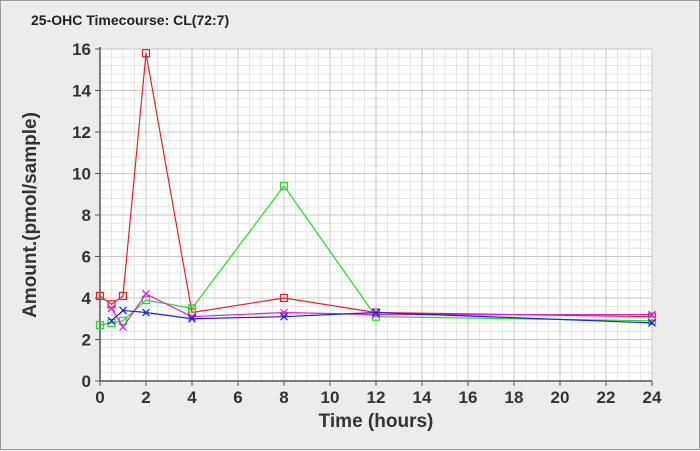 This screenshot has height=451, width=700. What do you see at coordinates (86, 340) in the screenshot?
I see `y-tick-label: 2` at bounding box center [86, 340].